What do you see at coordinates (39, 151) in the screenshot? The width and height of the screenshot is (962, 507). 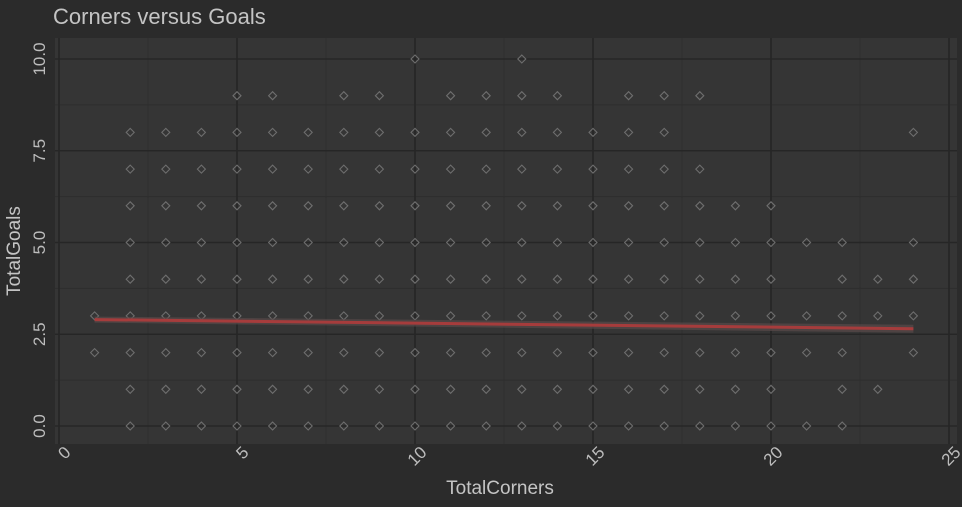 I see `y-tick-label: 7.5` at bounding box center [39, 151].